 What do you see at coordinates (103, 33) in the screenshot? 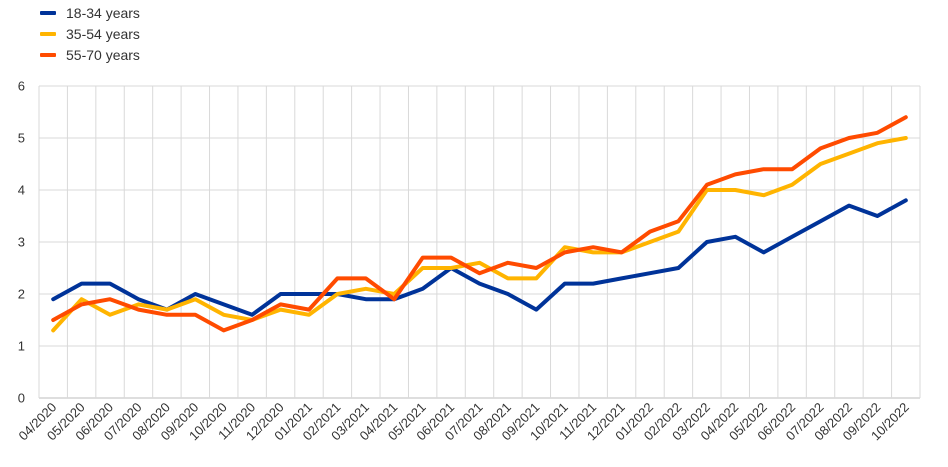
I see `legend-label-35-54: 35-54 years` at bounding box center [103, 33].